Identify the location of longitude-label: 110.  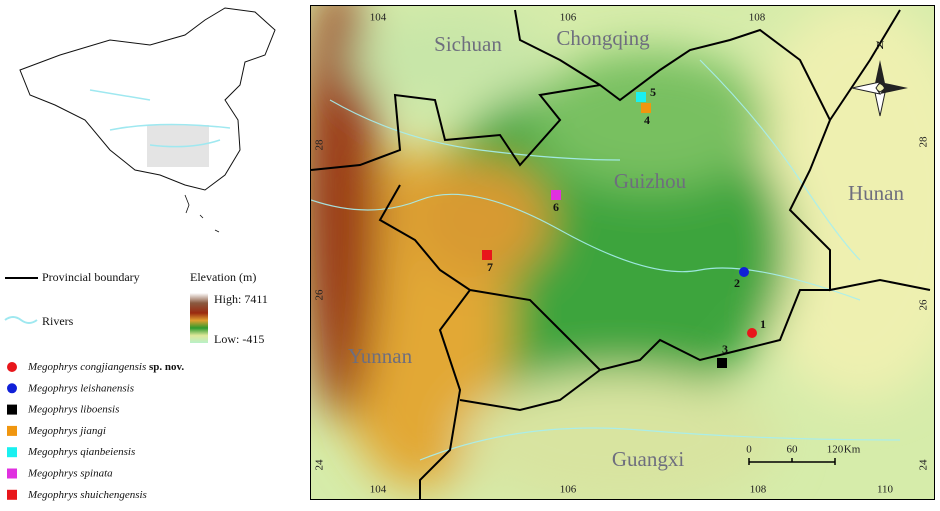
(885, 490).